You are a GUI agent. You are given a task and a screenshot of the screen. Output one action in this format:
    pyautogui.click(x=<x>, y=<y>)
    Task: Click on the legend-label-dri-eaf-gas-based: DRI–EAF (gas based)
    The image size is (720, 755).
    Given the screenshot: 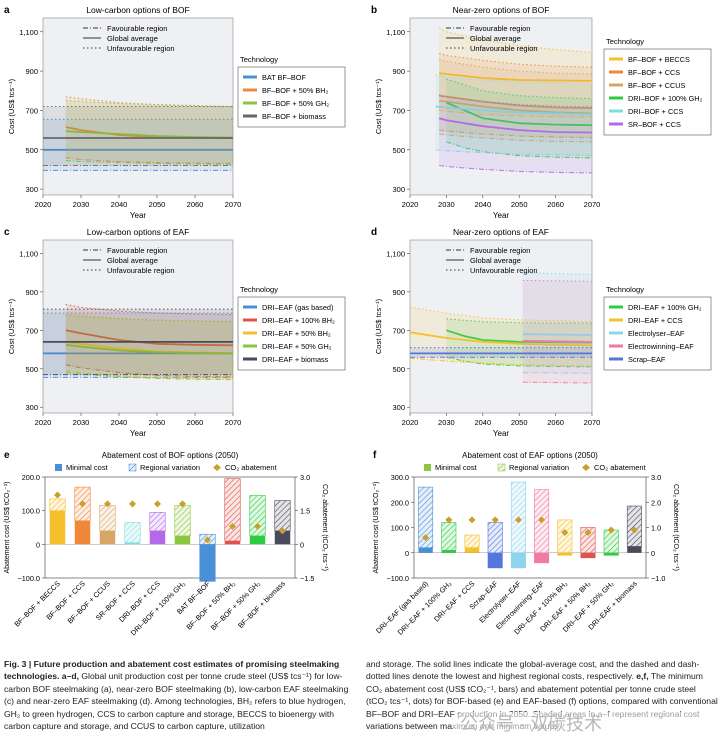 What is the action you would take?
    pyautogui.click(x=297, y=307)
    